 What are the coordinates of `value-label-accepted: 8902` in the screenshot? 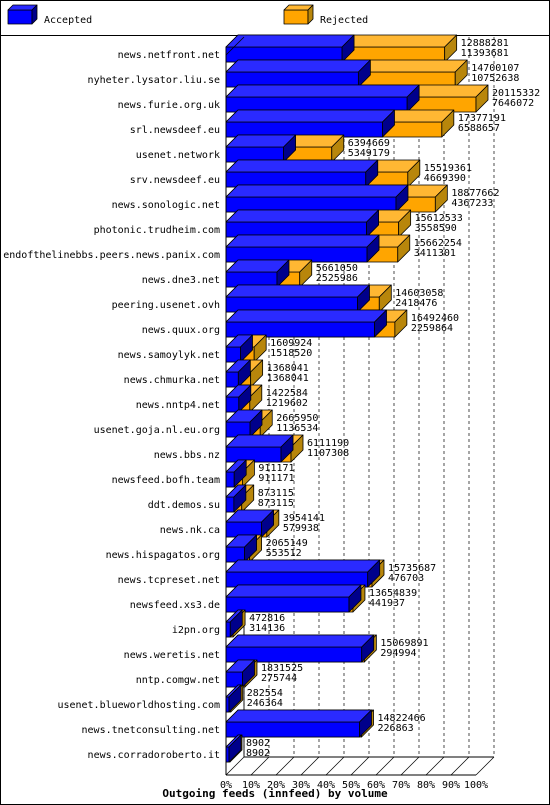 It's located at (258, 743).